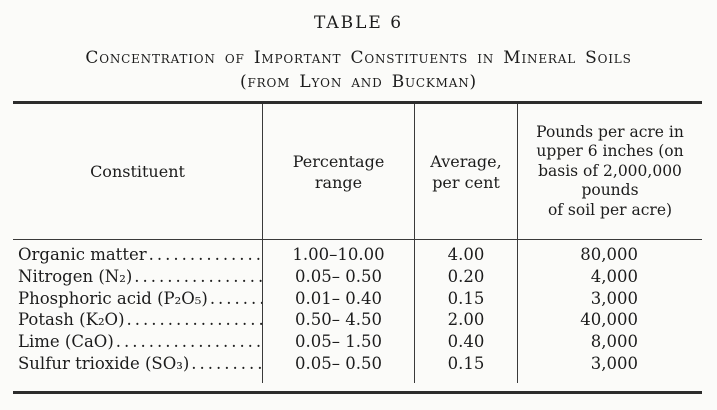 The image size is (717, 410). Describe the element at coordinates (113, 298) in the screenshot. I see `constituent-label: Phosphoric acid (P₂O₅)` at that location.